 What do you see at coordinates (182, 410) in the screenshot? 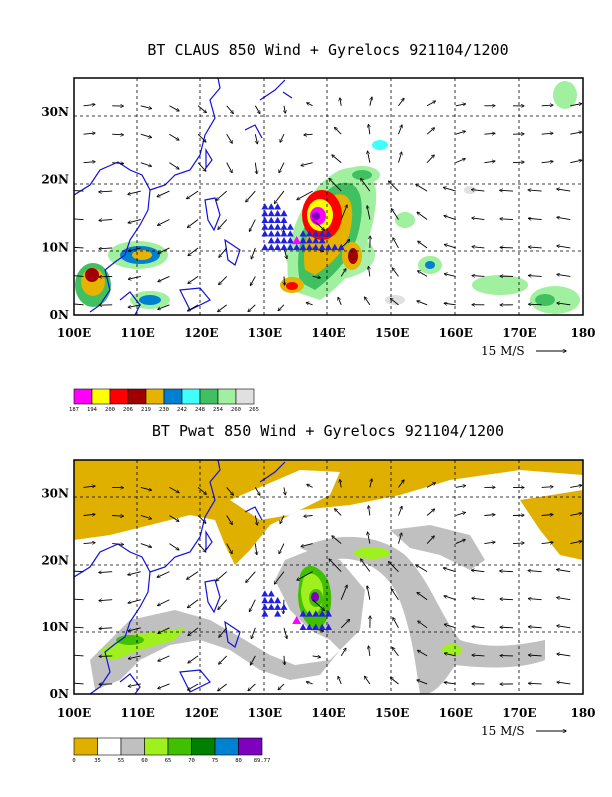
I see `colorbar-label: 242` at bounding box center [182, 410].